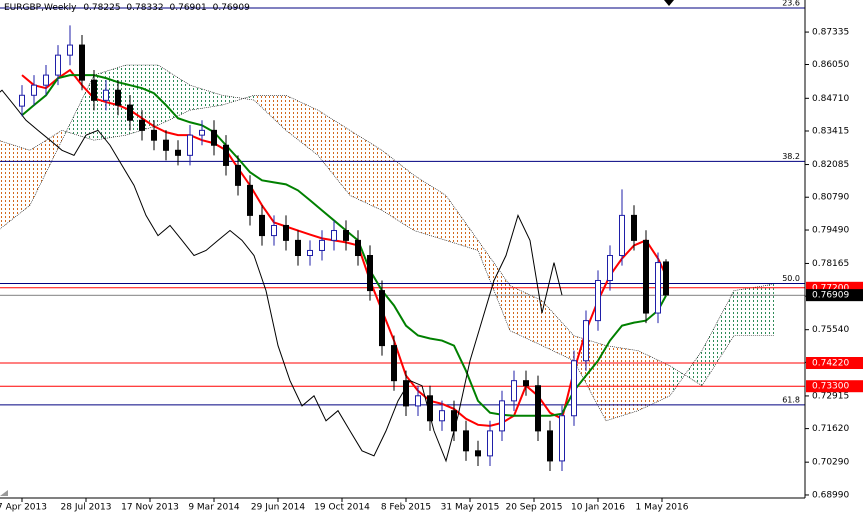  Describe the element at coordinates (830, 495) in the screenshot. I see `y-tick-label: 0.68990` at that location.